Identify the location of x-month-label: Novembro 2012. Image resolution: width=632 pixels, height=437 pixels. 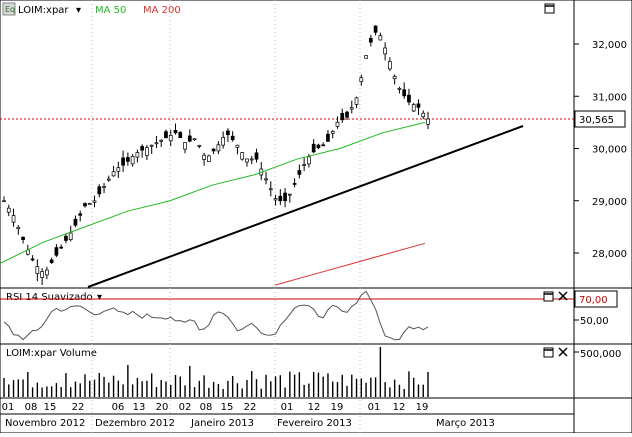
(45, 423).